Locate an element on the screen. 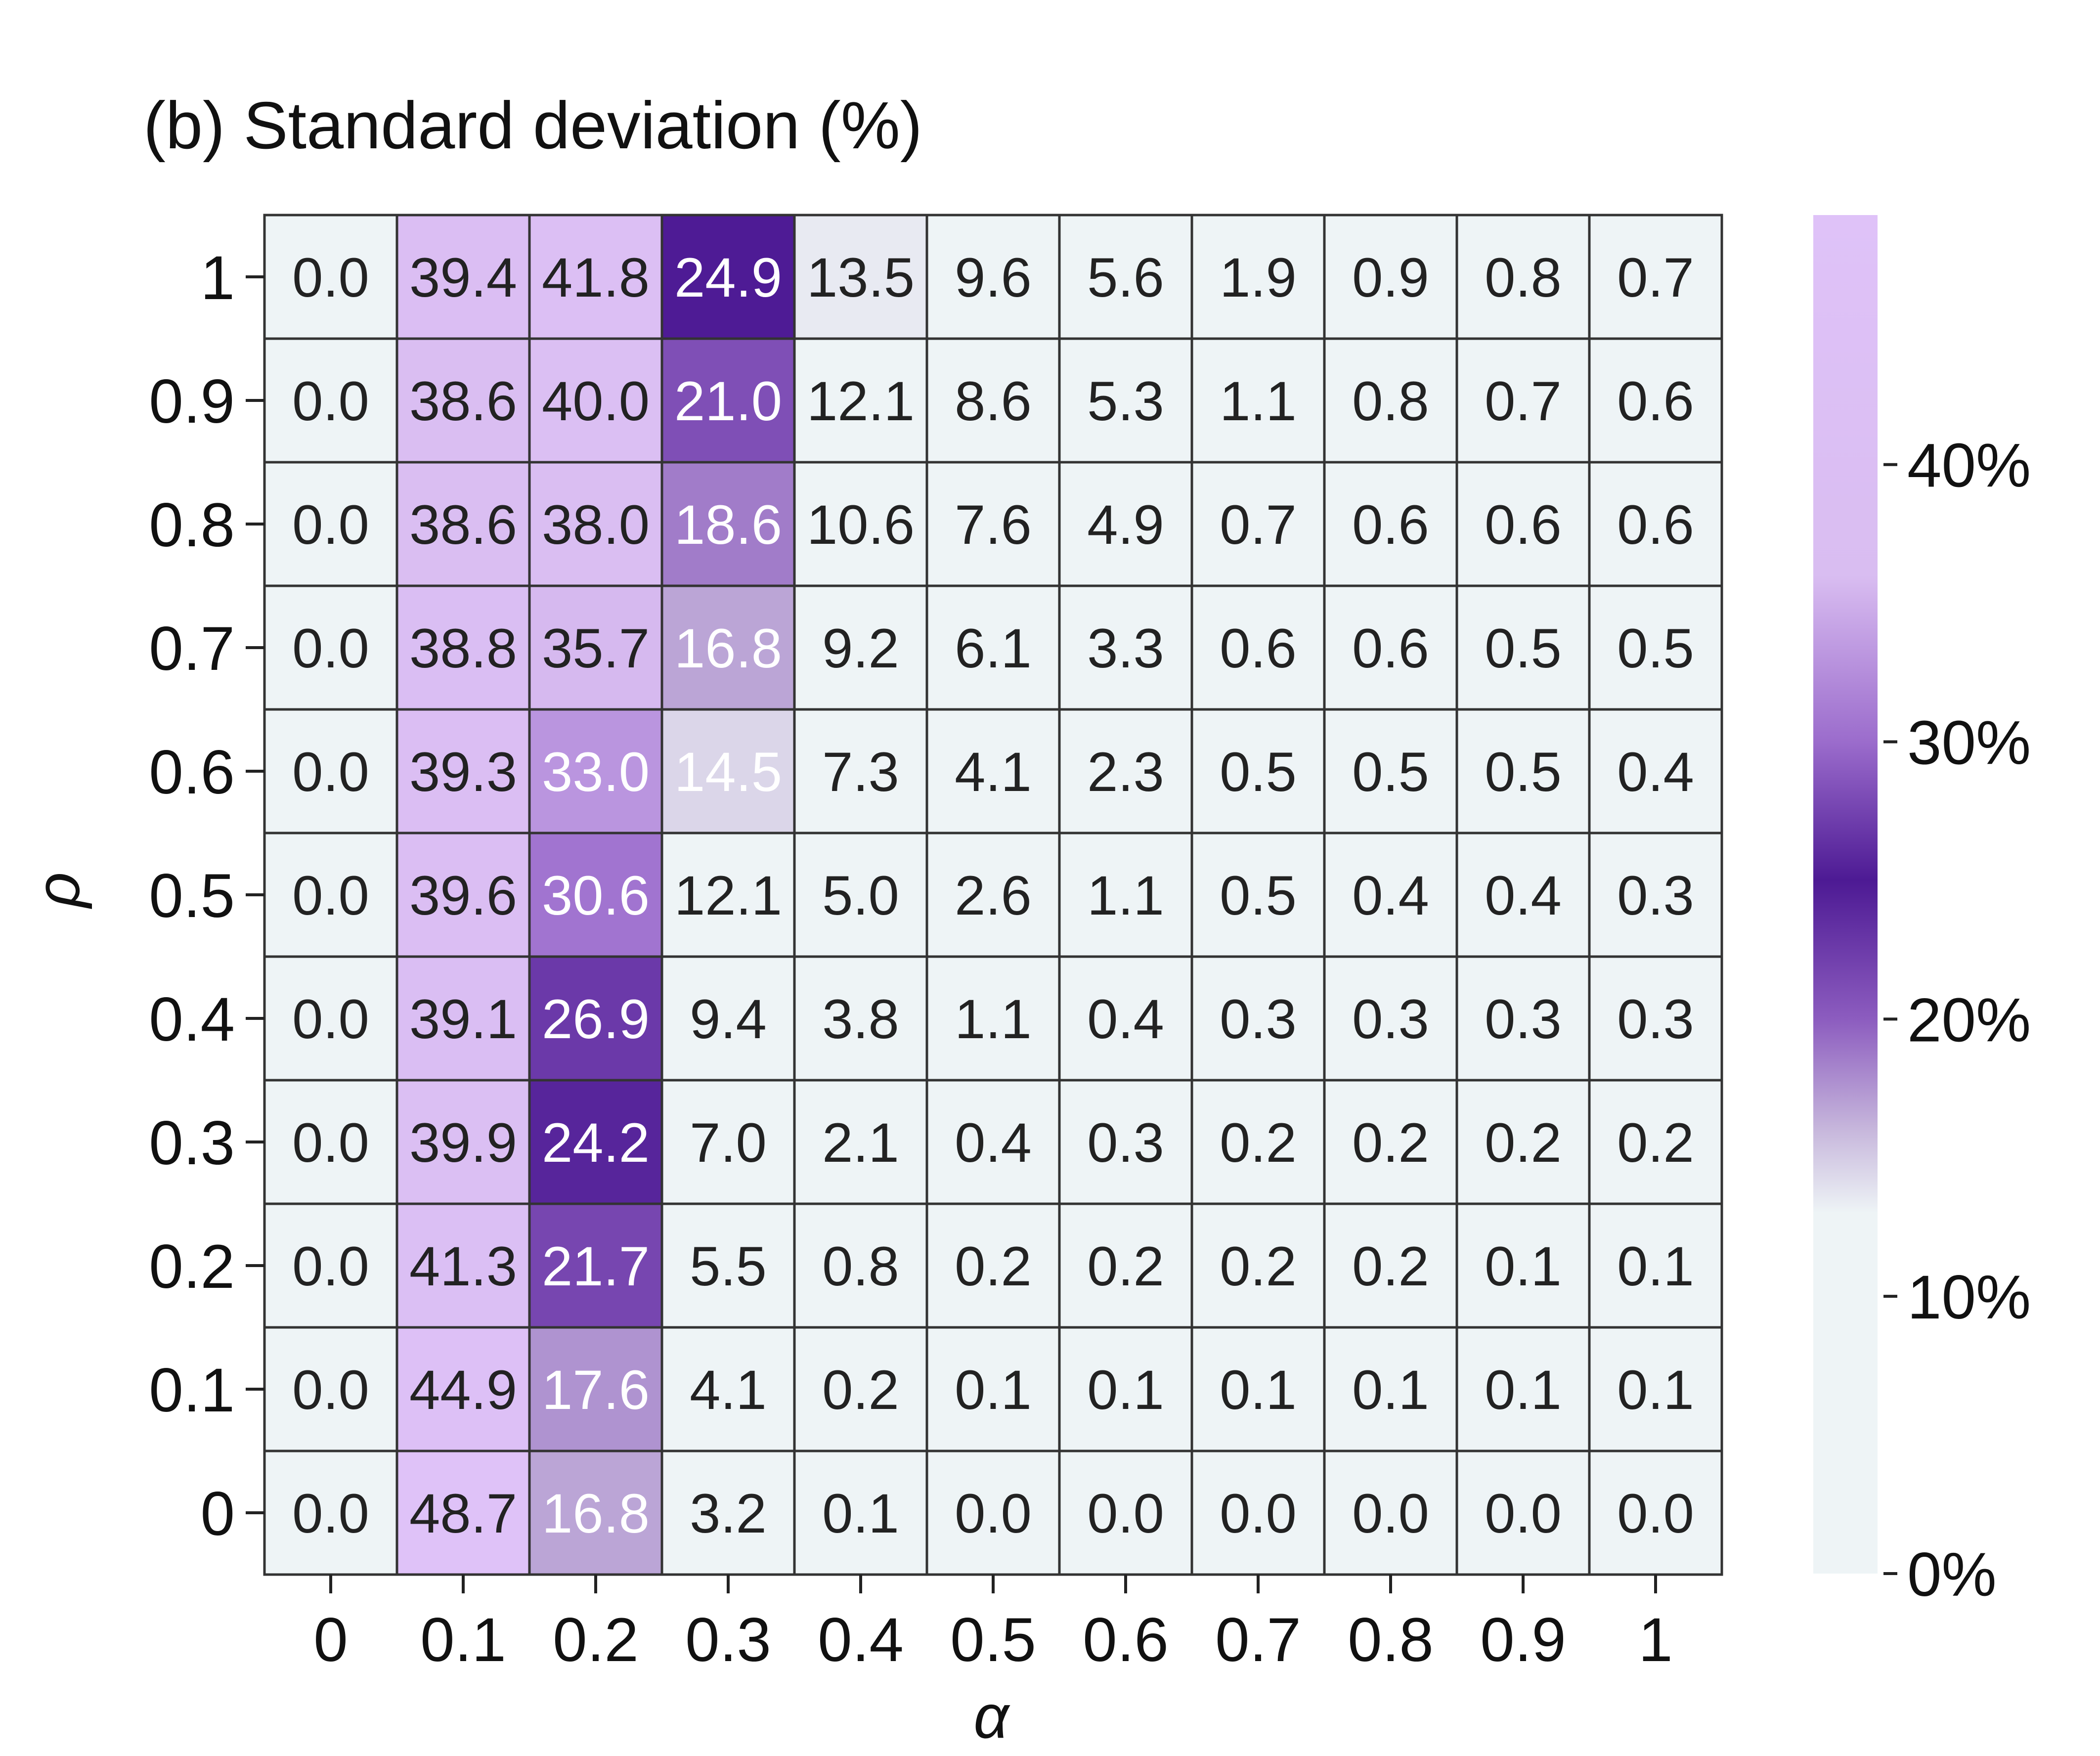  cell-value-label: 40.0 is located at coordinates (596, 401).